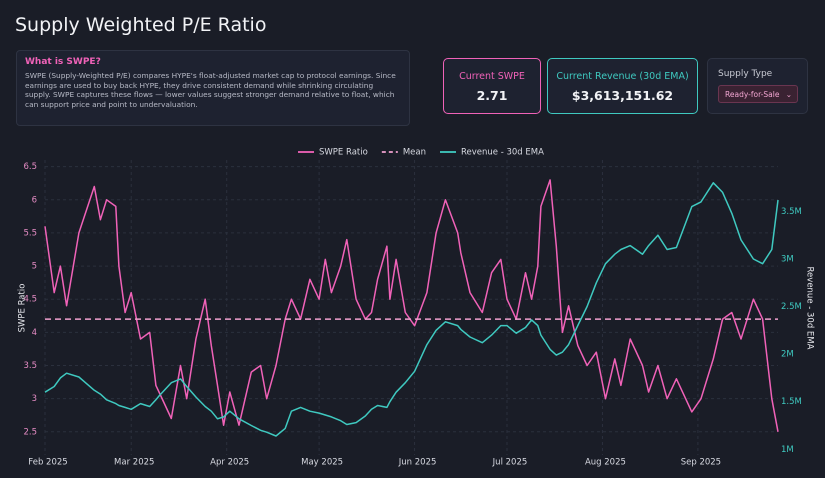  What do you see at coordinates (30, 366) in the screenshot?
I see `y-tick-label: 3.5` at bounding box center [30, 366].